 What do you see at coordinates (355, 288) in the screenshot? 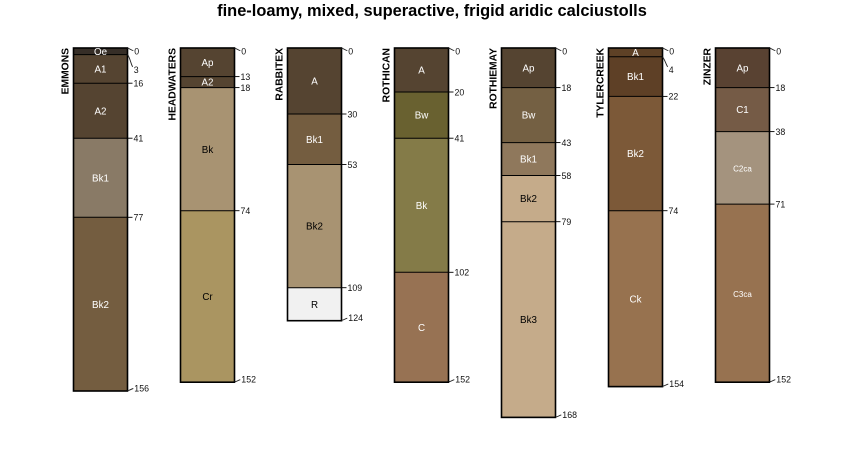
I see `svg-text: 109` at bounding box center [355, 288].